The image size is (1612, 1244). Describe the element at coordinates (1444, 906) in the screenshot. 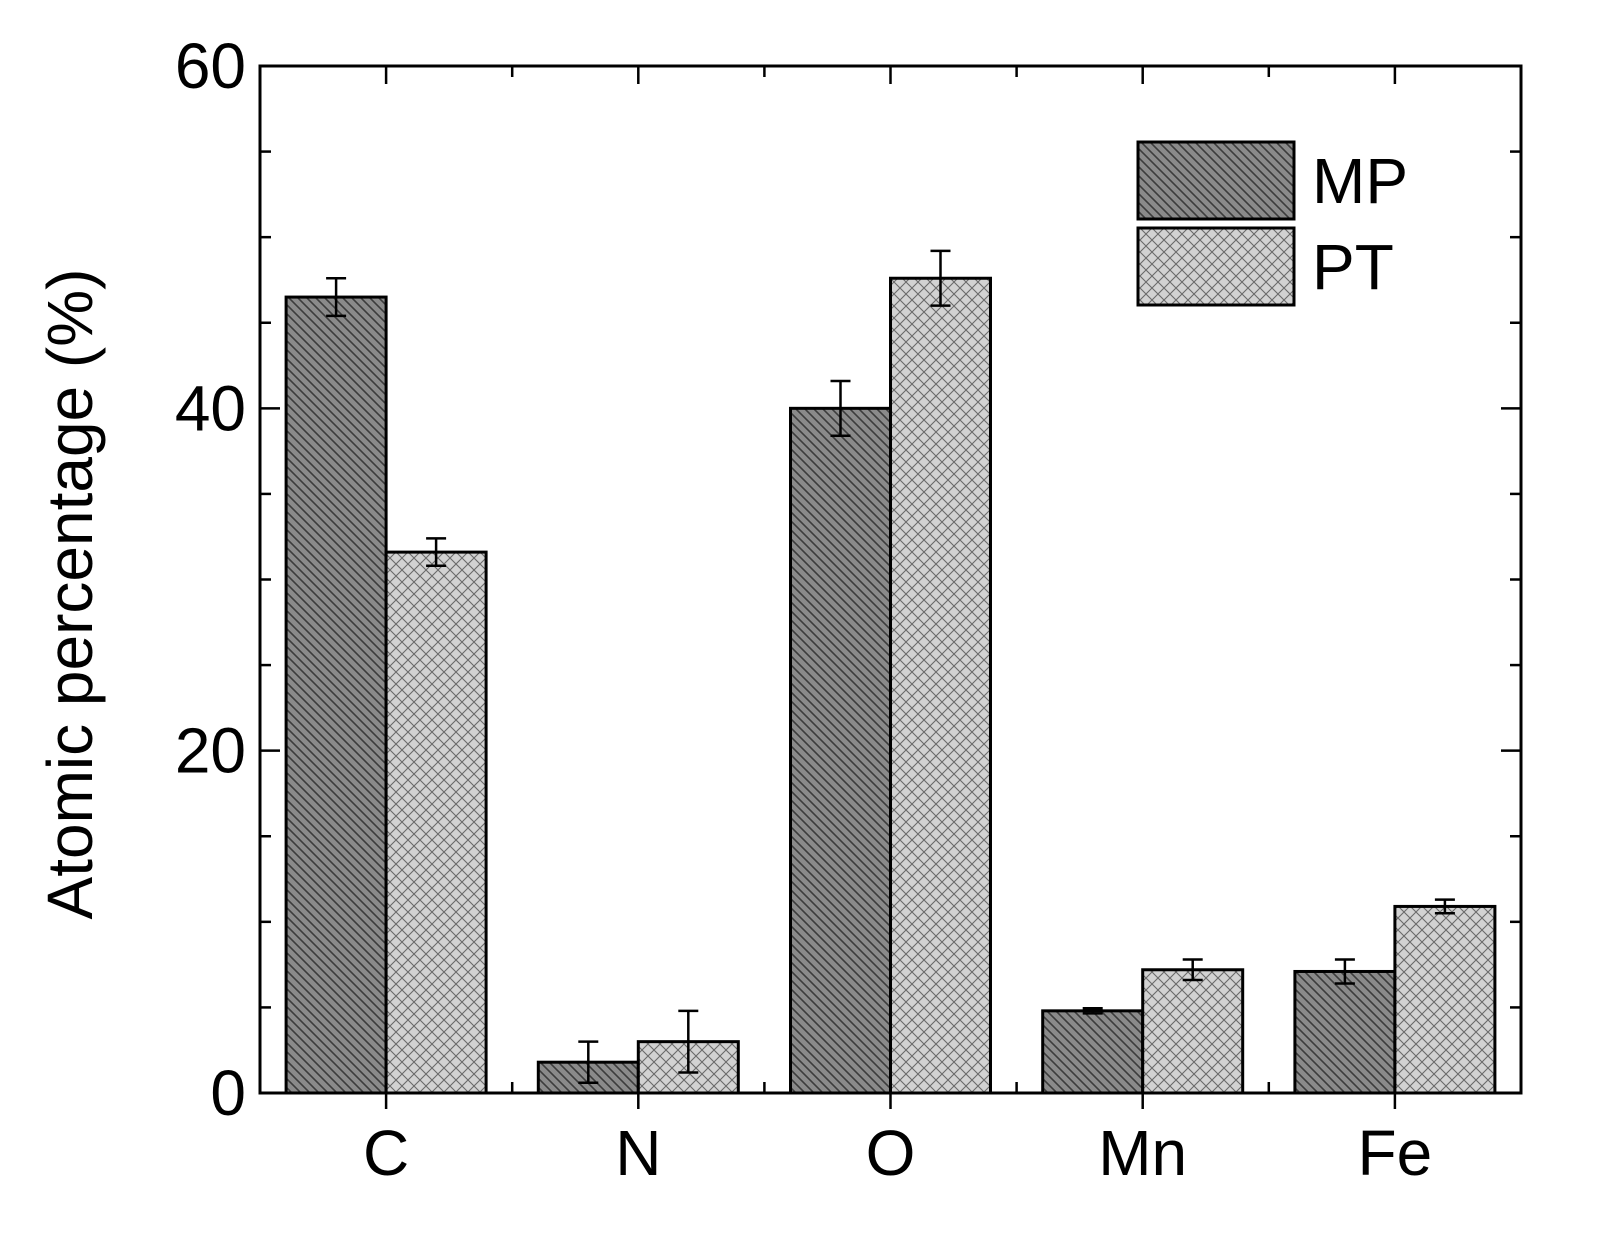

I see `error-bar-pt-fe` at that location.